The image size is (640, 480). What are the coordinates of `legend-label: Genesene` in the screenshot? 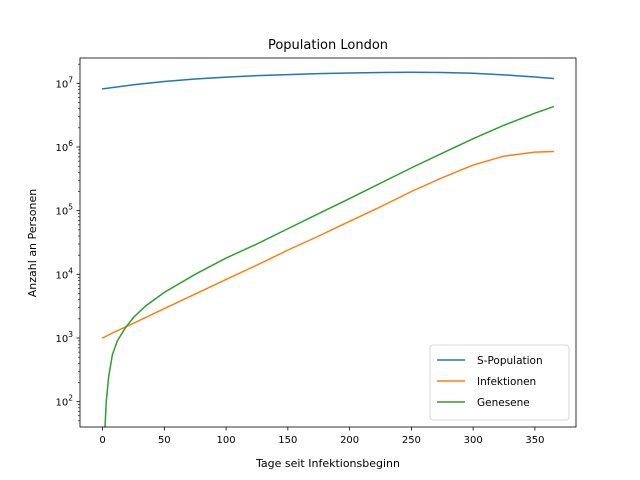 It's located at (503, 403).